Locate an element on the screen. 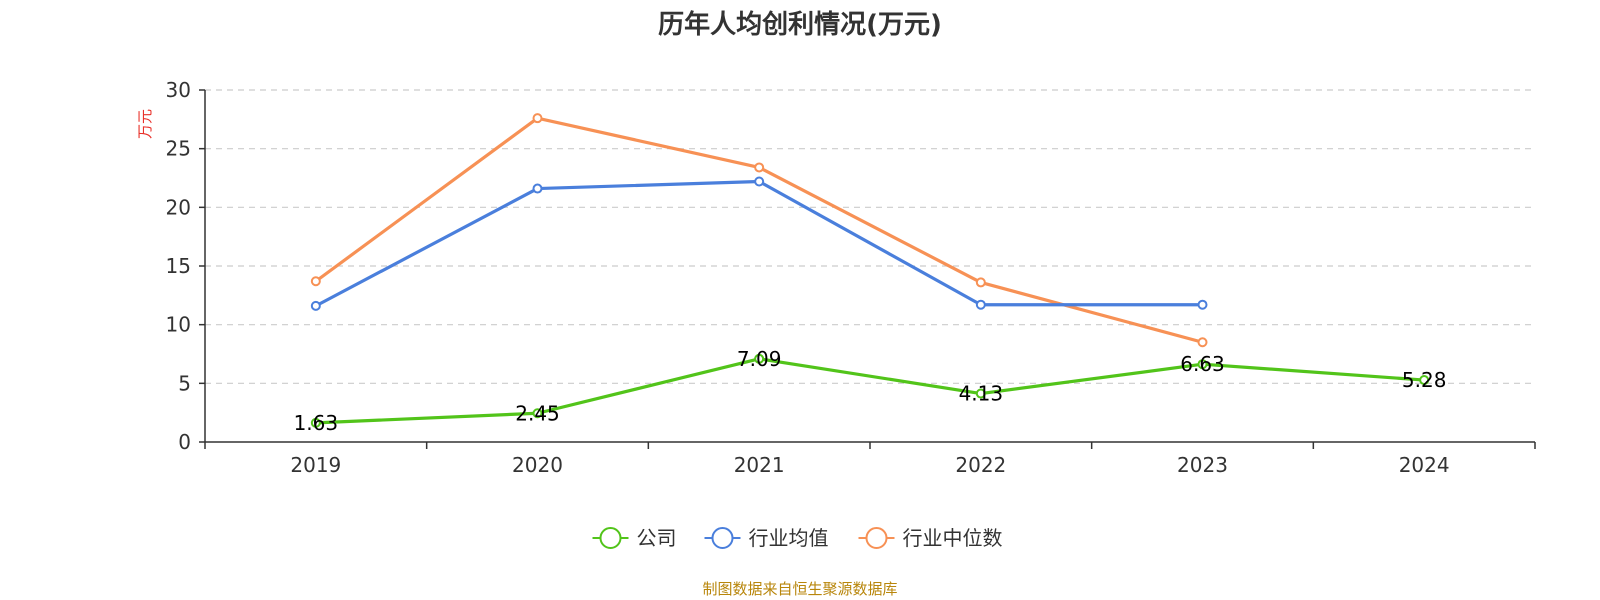 This screenshot has width=1600, height=600. legend-item: 行业中位数 is located at coordinates (930, 538).